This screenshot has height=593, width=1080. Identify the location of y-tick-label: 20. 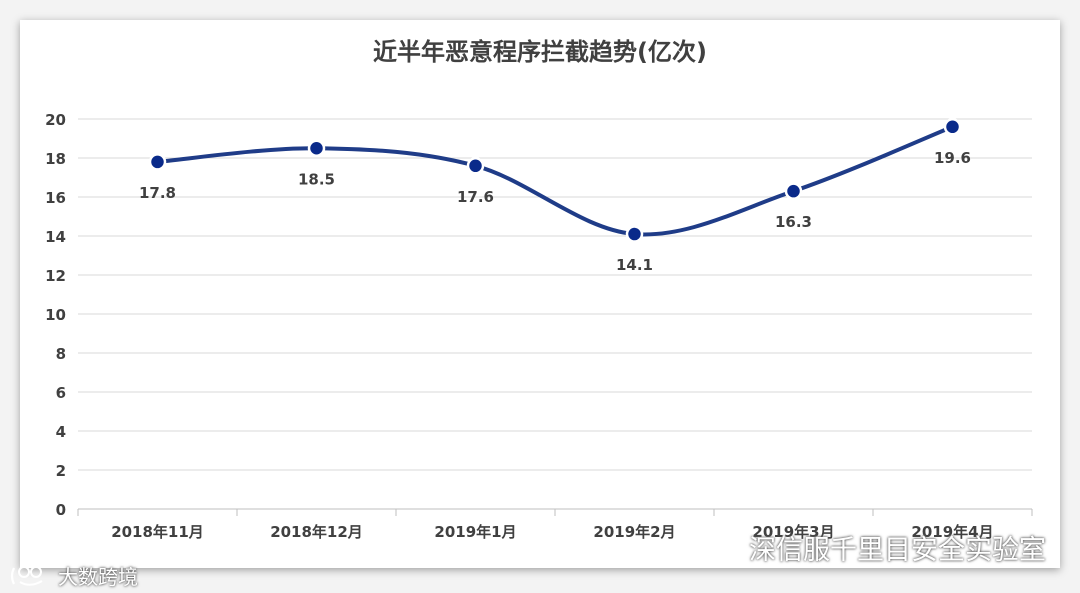
(55, 120).